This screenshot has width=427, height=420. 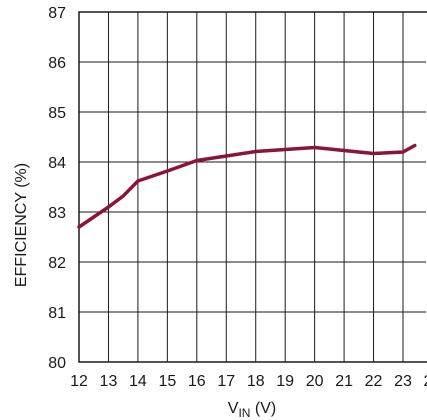 I want to click on x-tick-label: 23, so click(x=403, y=381).